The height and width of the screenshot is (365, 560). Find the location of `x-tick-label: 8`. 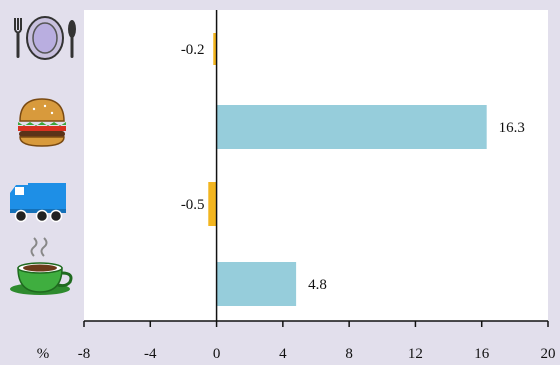

x-tick-label: 8 is located at coordinates (349, 354).